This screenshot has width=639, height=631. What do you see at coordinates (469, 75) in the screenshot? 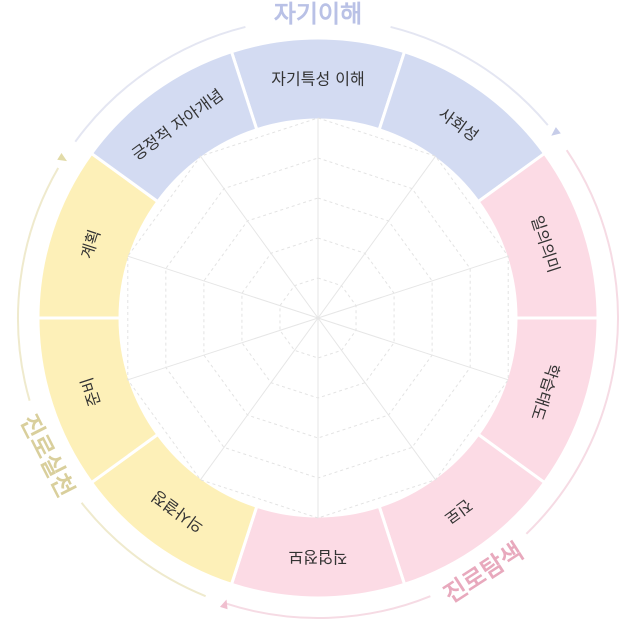
I see `group-arc-1b` at bounding box center [469, 75].